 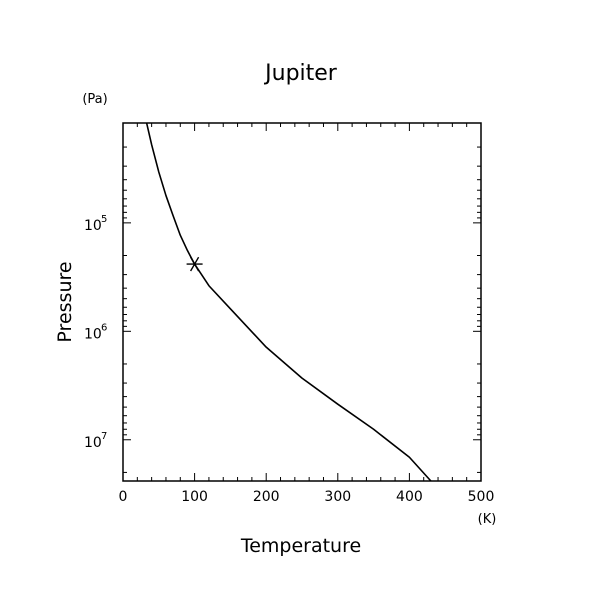 I want to click on y-axis-label: Pressure, so click(x=65, y=301).